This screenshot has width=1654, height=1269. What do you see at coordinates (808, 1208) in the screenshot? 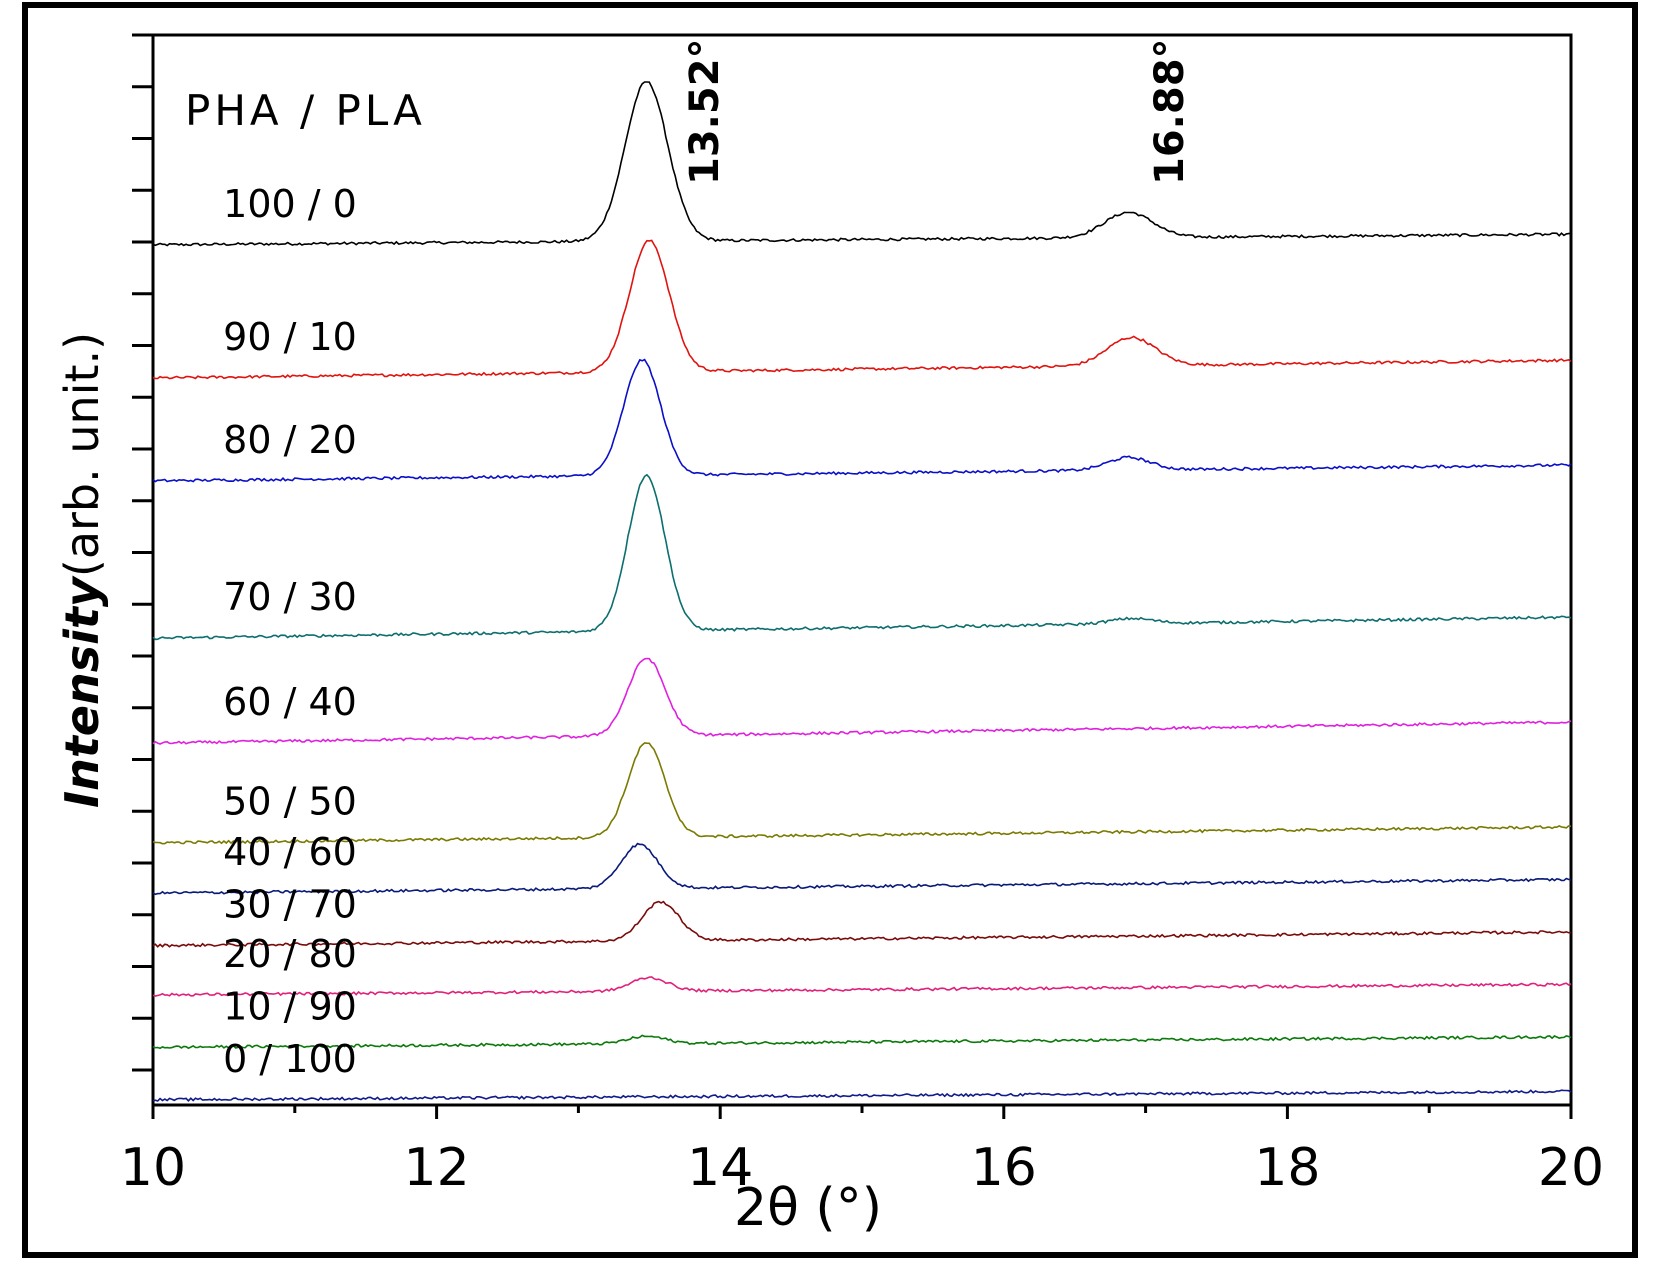
I see `x-axis-title: 2θ (°)` at bounding box center [808, 1208].